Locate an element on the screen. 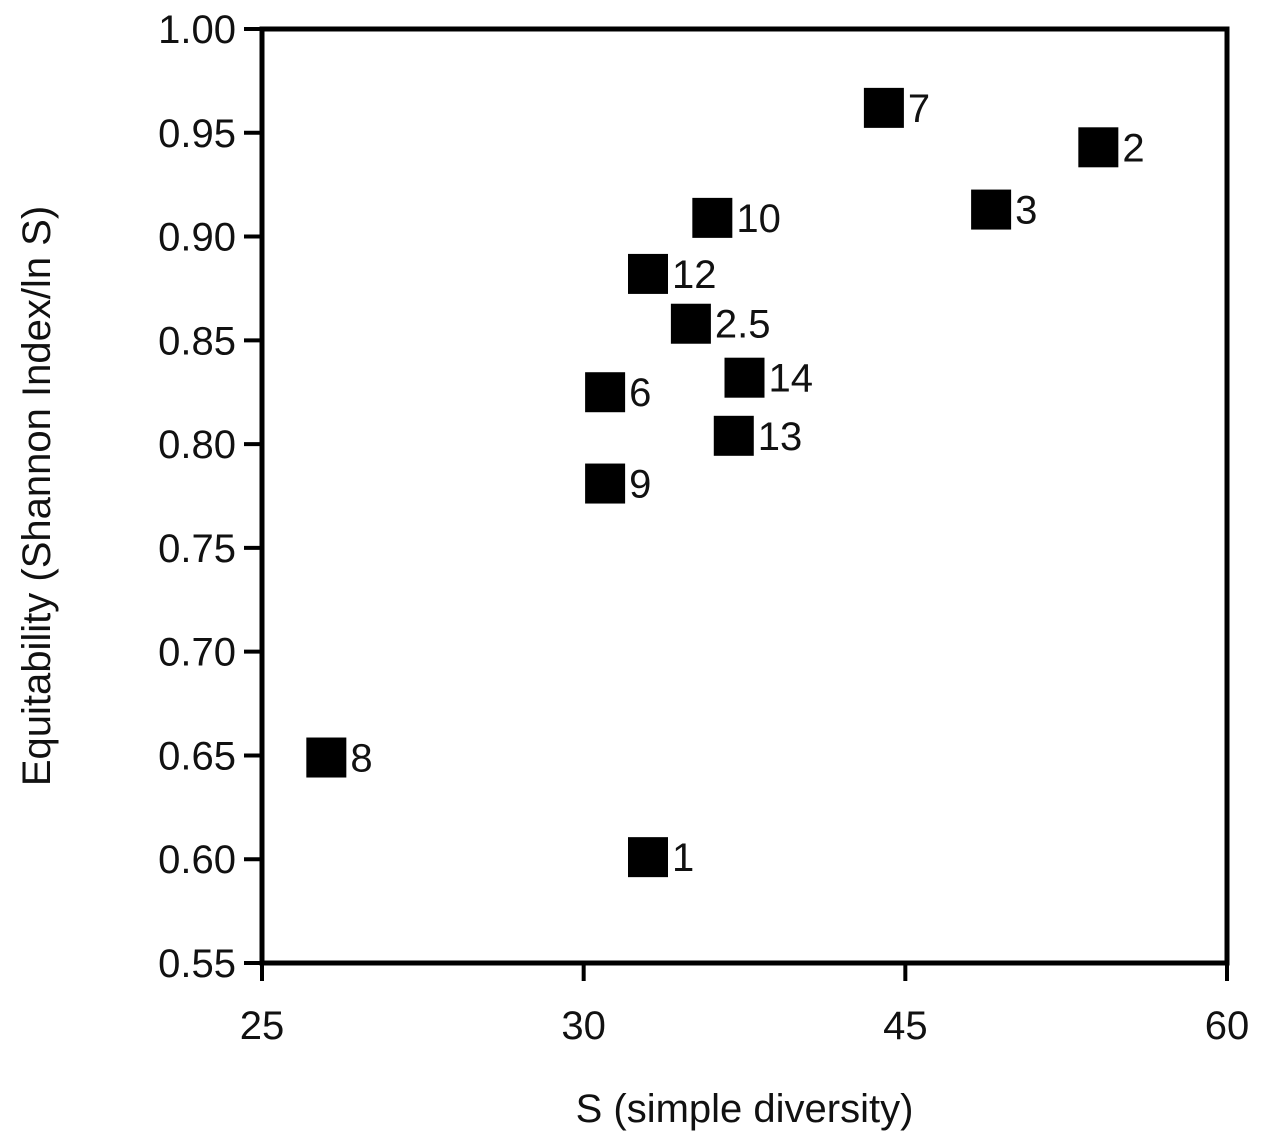  data-label-13: 13 is located at coordinates (780, 437).